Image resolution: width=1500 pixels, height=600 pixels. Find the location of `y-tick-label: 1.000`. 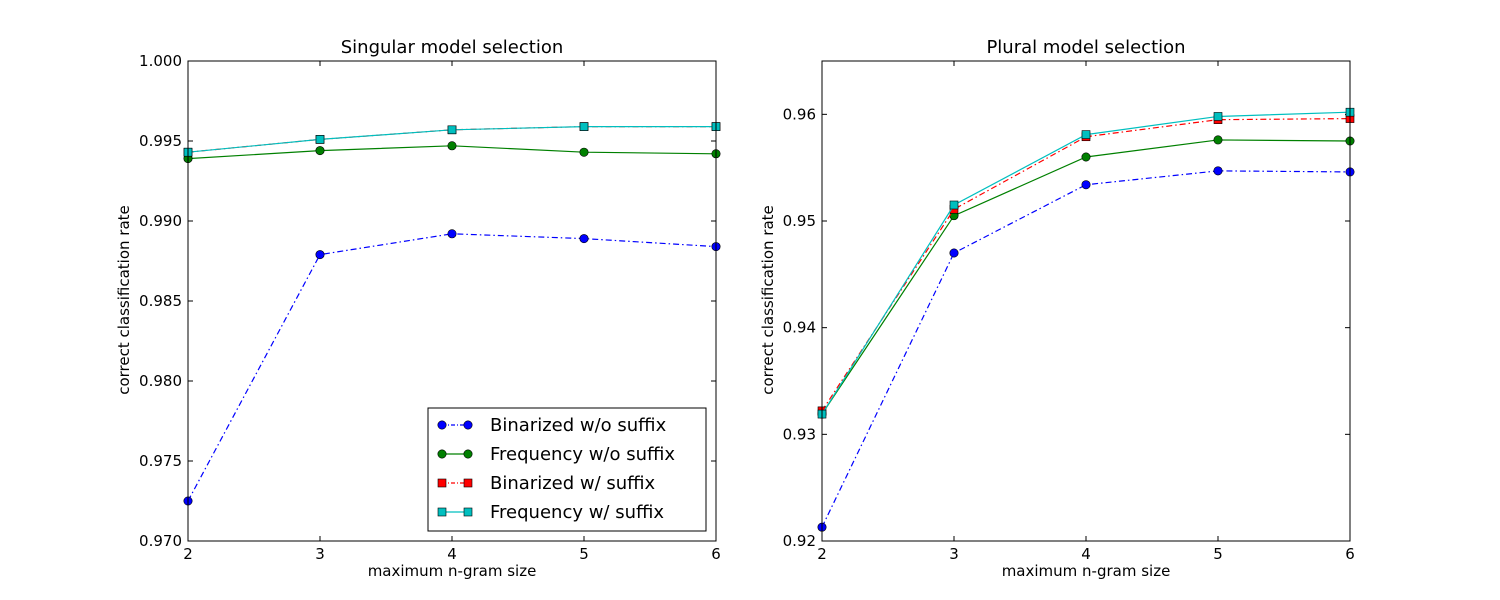

y-tick-label: 1.000 is located at coordinates (160, 61).